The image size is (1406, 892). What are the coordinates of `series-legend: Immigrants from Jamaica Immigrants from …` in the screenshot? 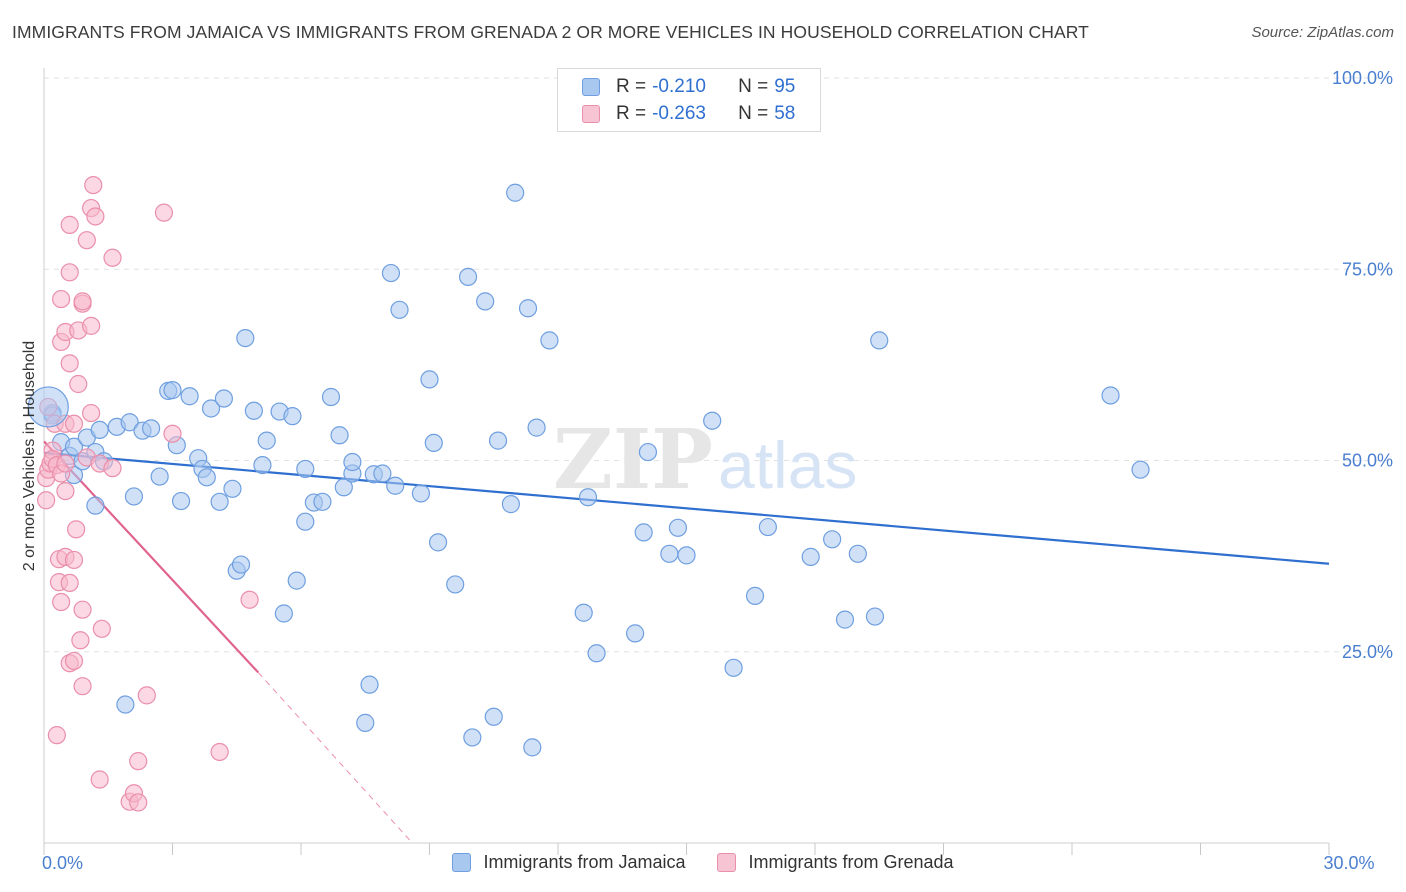 It's located at (703, 862).